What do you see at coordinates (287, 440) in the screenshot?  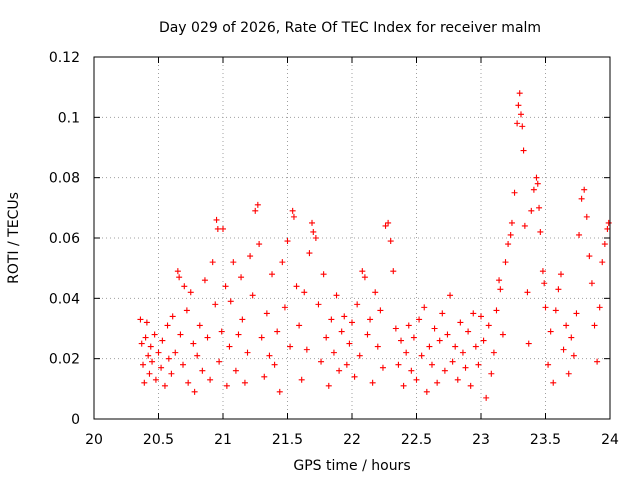 I see `x-tick-label: 21.5` at bounding box center [287, 440].